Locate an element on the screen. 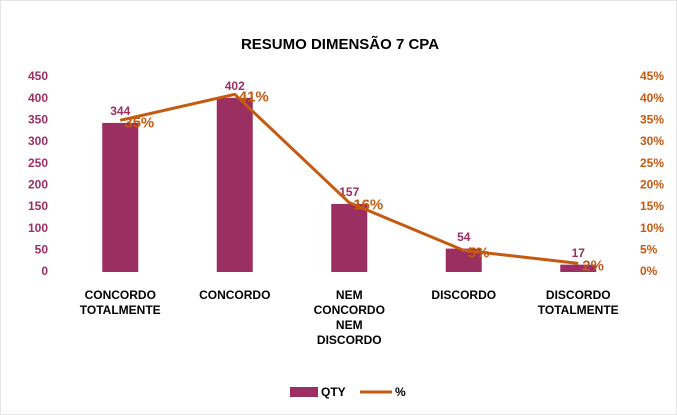 The image size is (677, 415). bar-value-label: 344 is located at coordinates (120, 111).